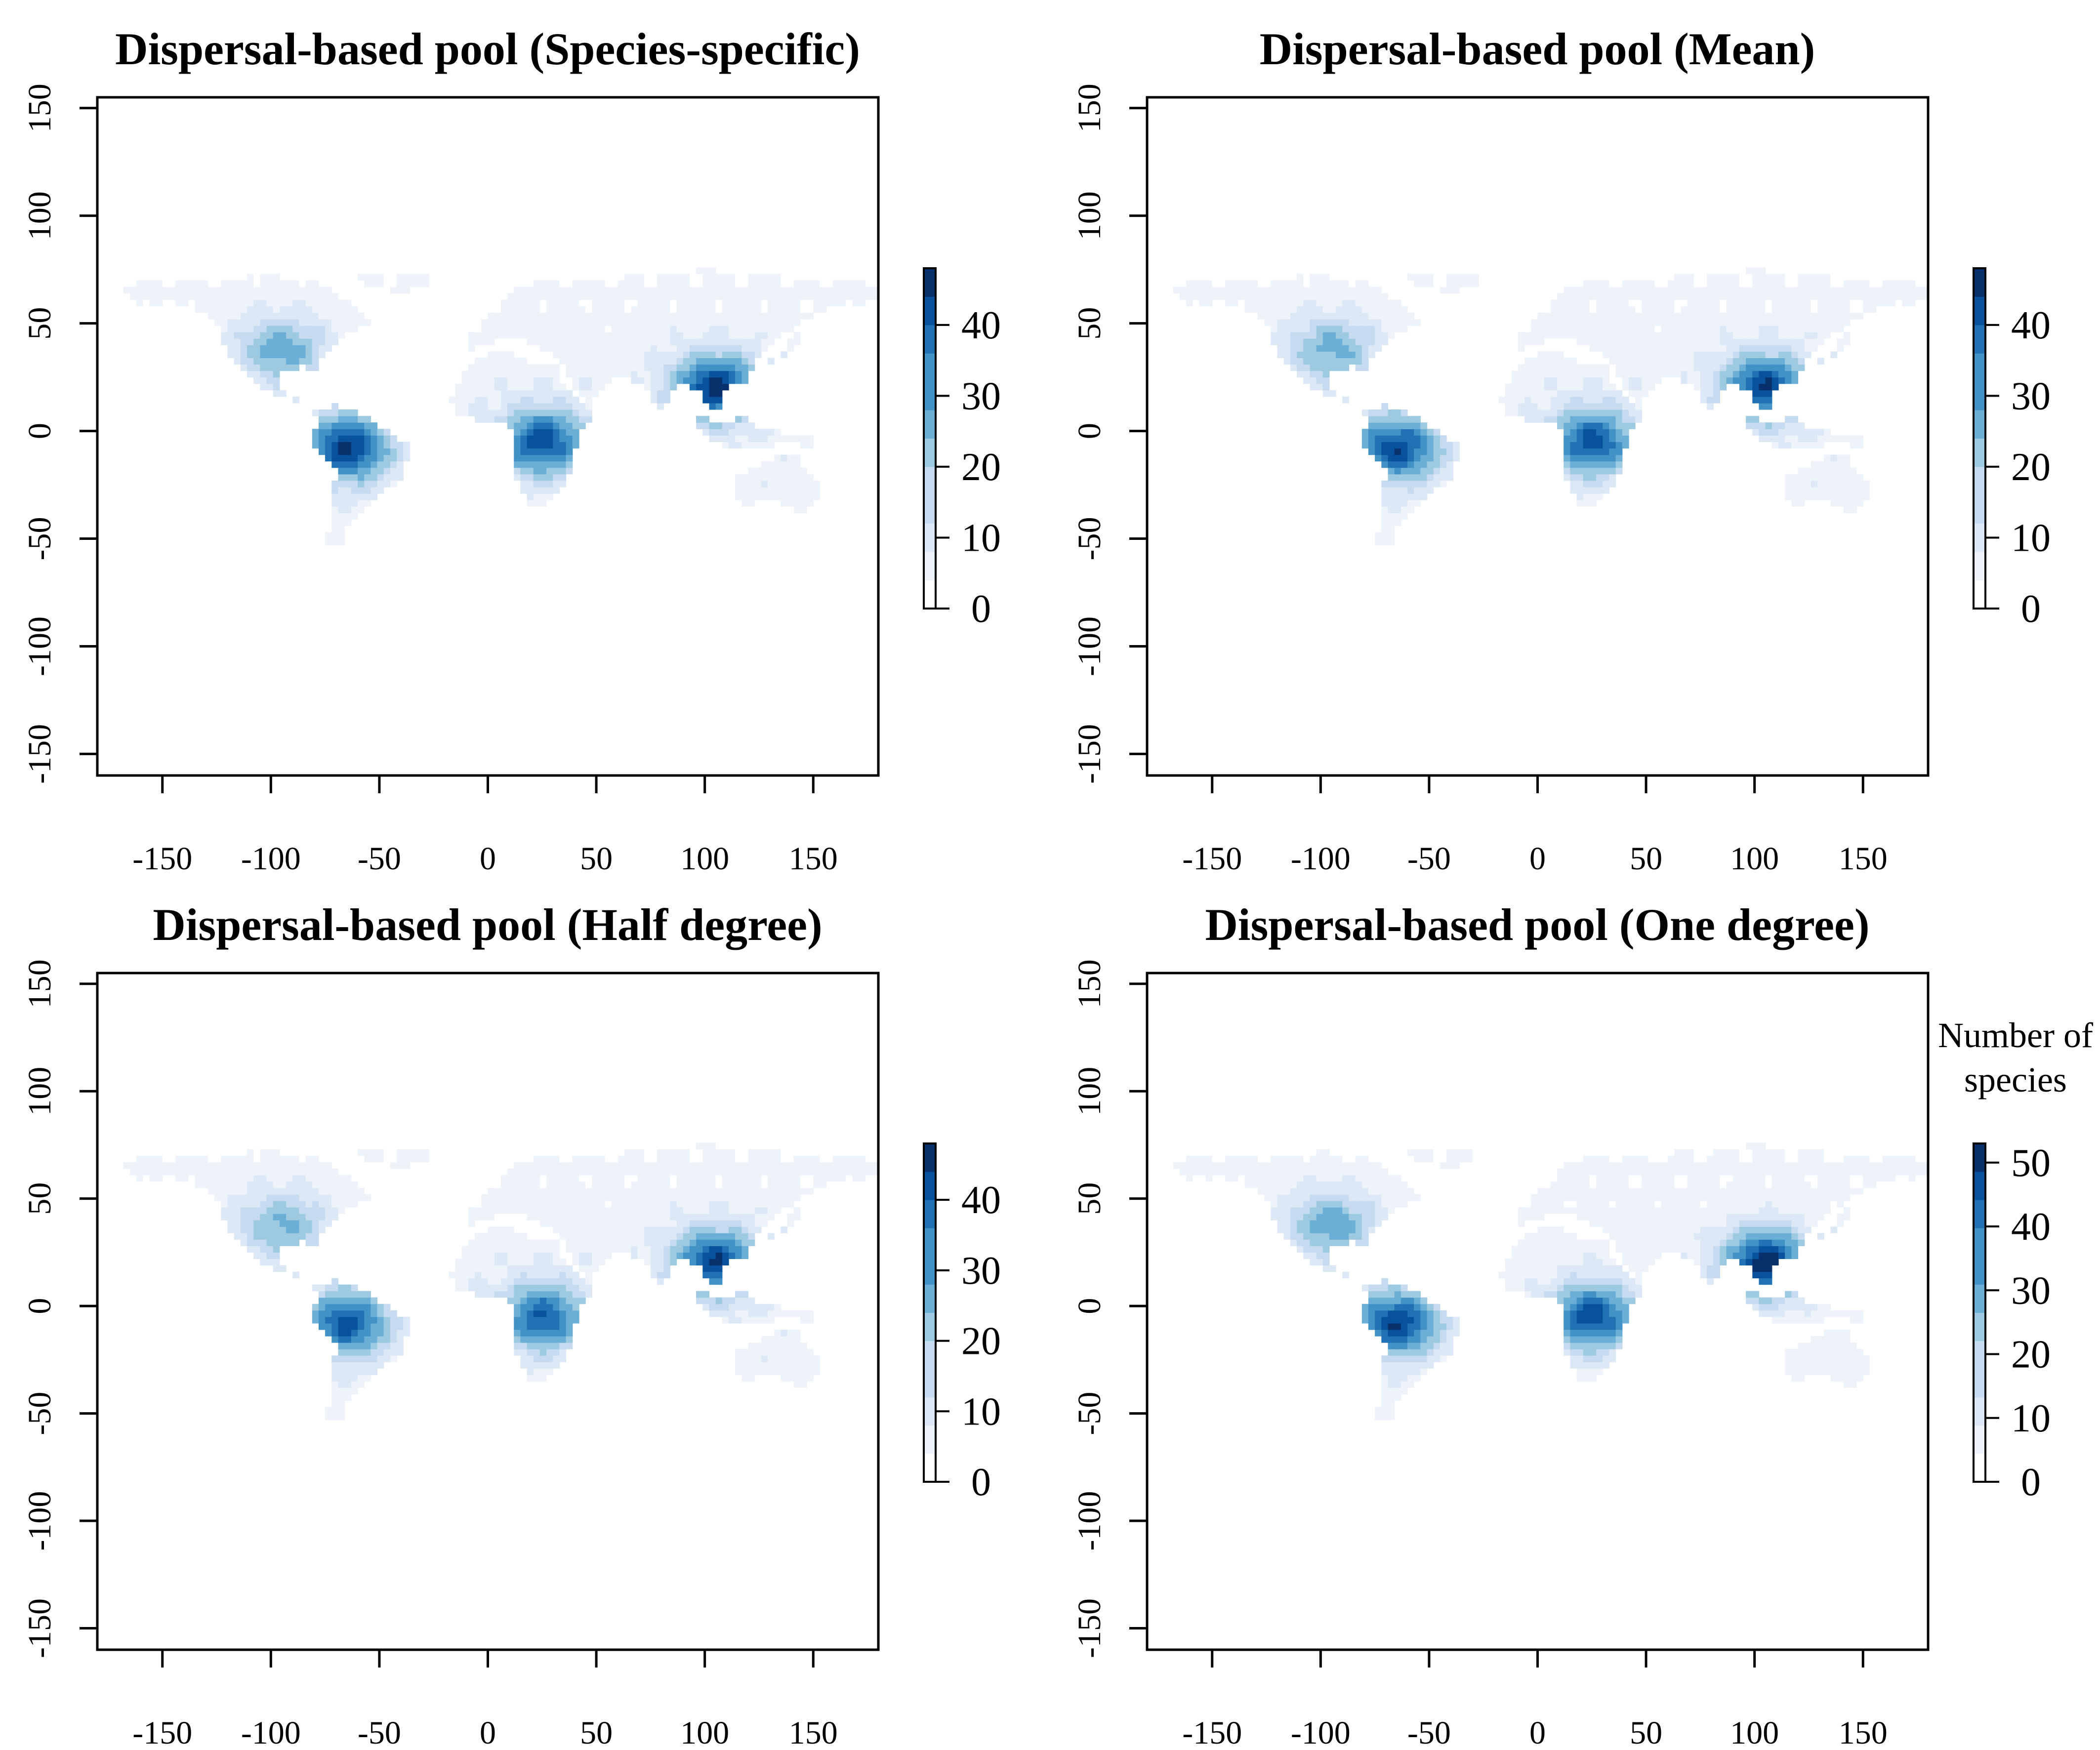  What do you see at coordinates (930, 452) in the screenshot?
I see `colorbar-bin` at bounding box center [930, 452].